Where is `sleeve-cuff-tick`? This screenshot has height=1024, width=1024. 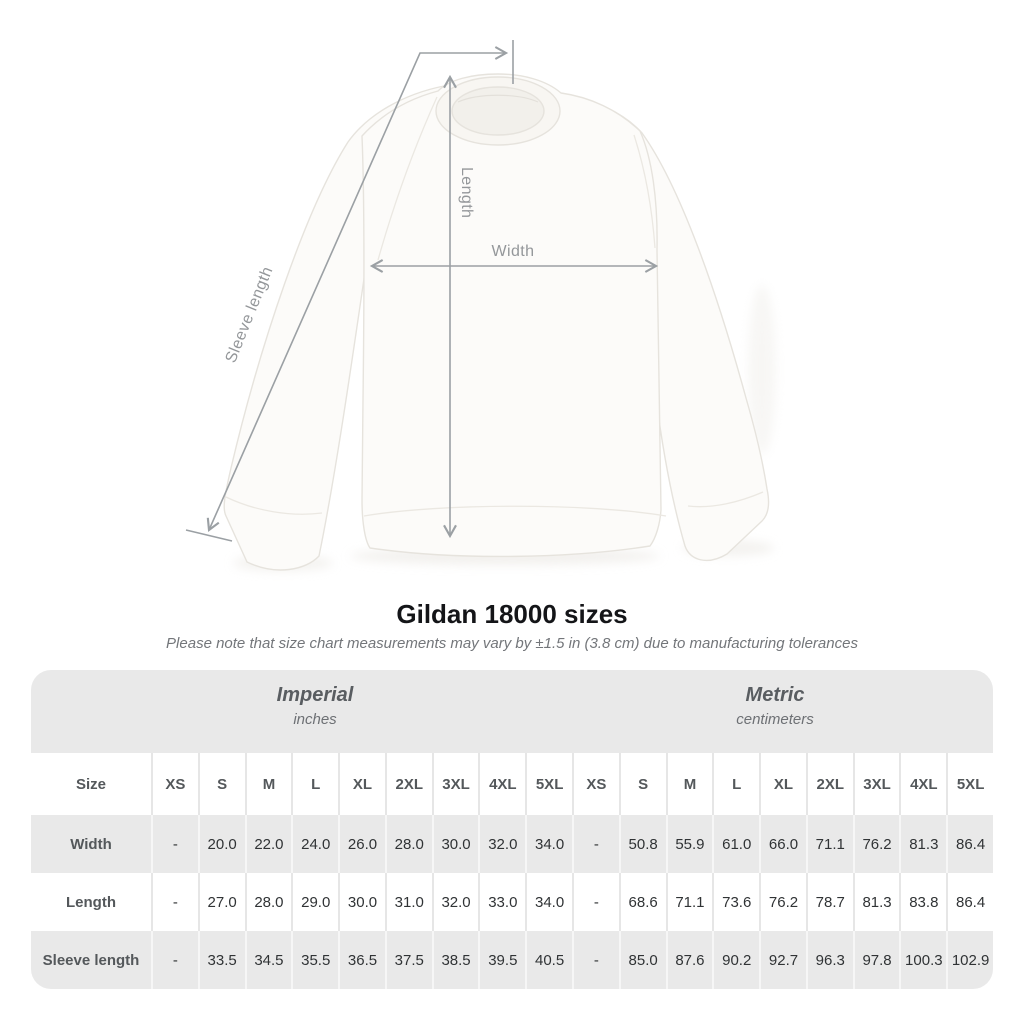 sleeve-cuff-tick is located at coordinates (209, 535).